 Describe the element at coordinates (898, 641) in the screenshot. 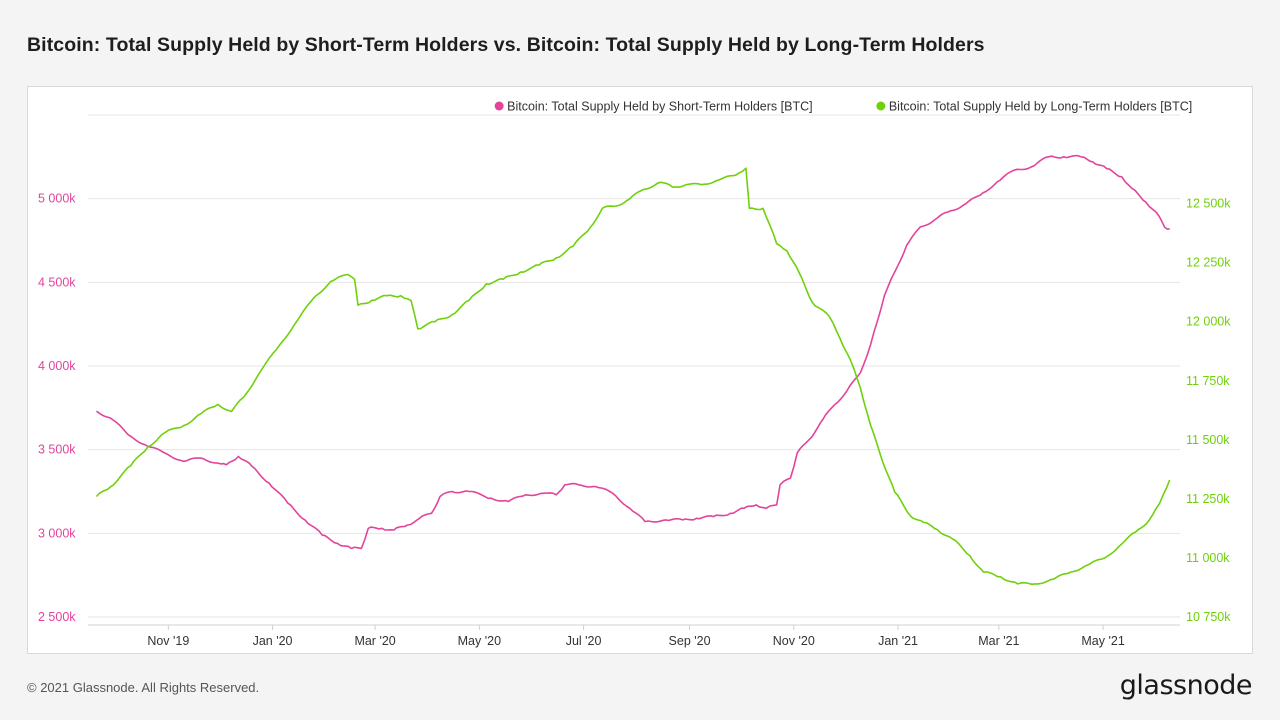

I see `x-tick-label: Jan '21` at that location.